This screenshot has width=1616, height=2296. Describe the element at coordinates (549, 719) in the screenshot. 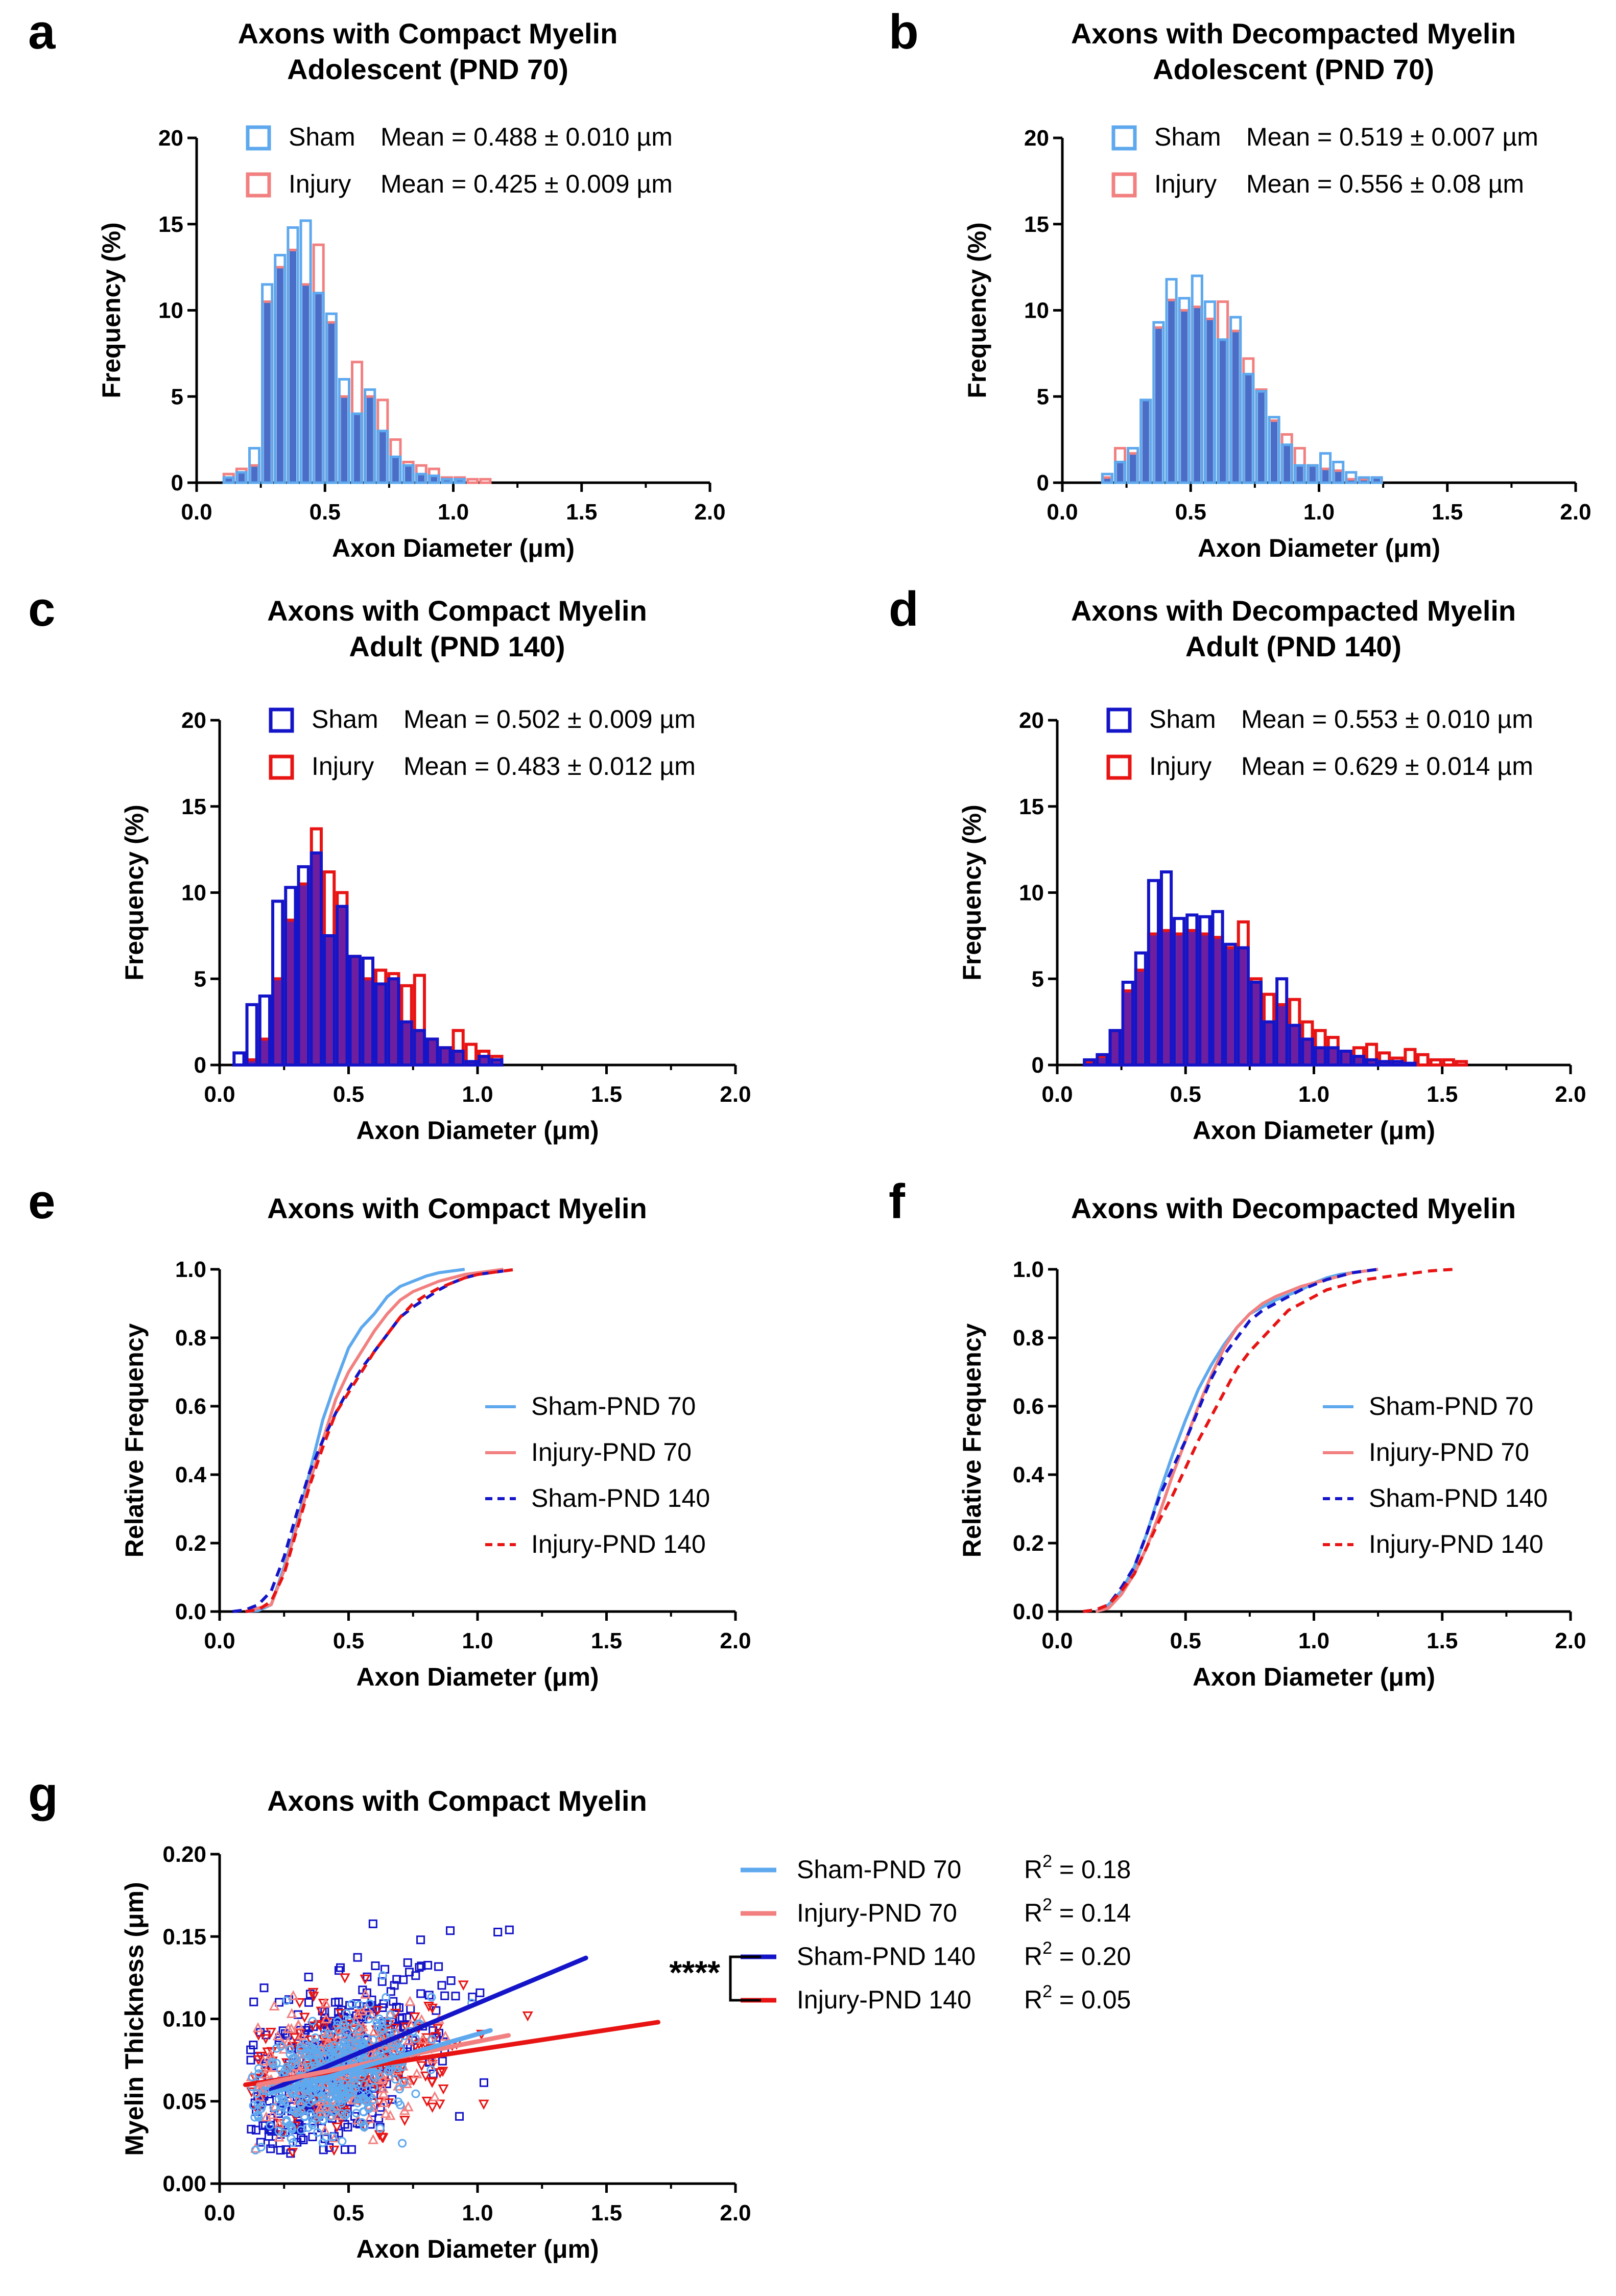

I see `legend-stat: Mean = 0.502 ± 0.009 µm` at that location.